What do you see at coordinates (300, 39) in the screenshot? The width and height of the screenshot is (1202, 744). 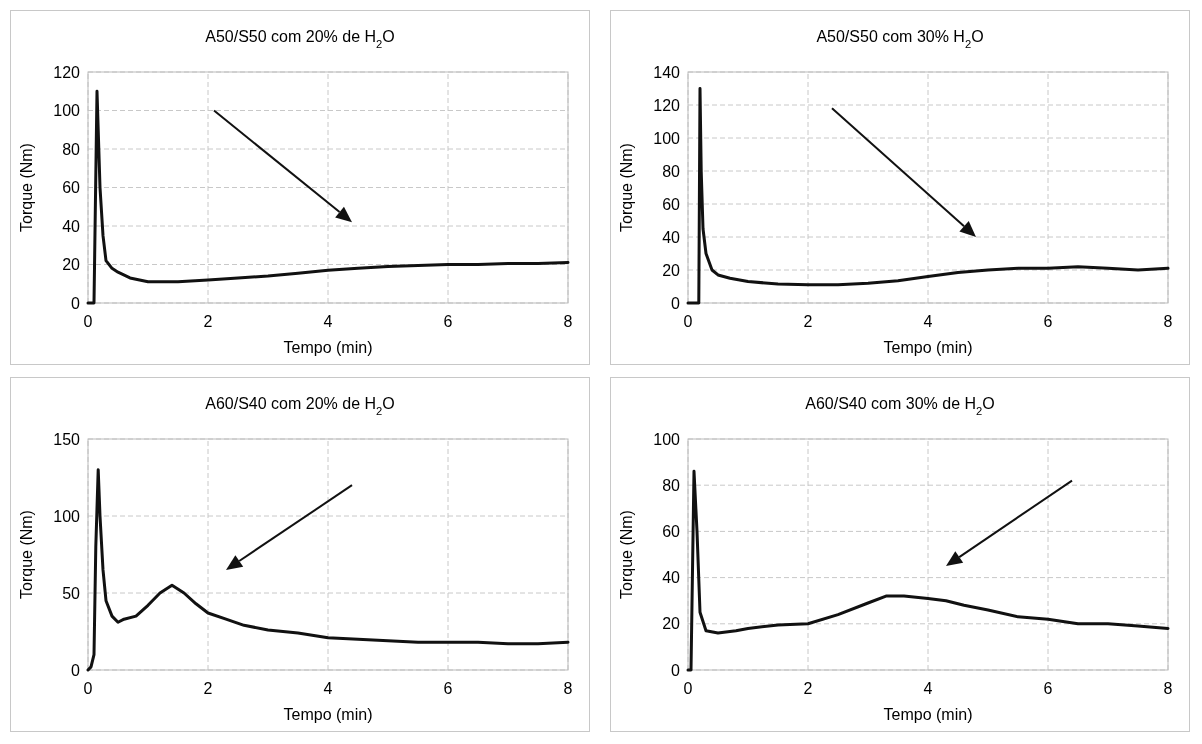 I see `chart-title: A50/S50 com 20% de H$_{2}$O` at bounding box center [300, 39].